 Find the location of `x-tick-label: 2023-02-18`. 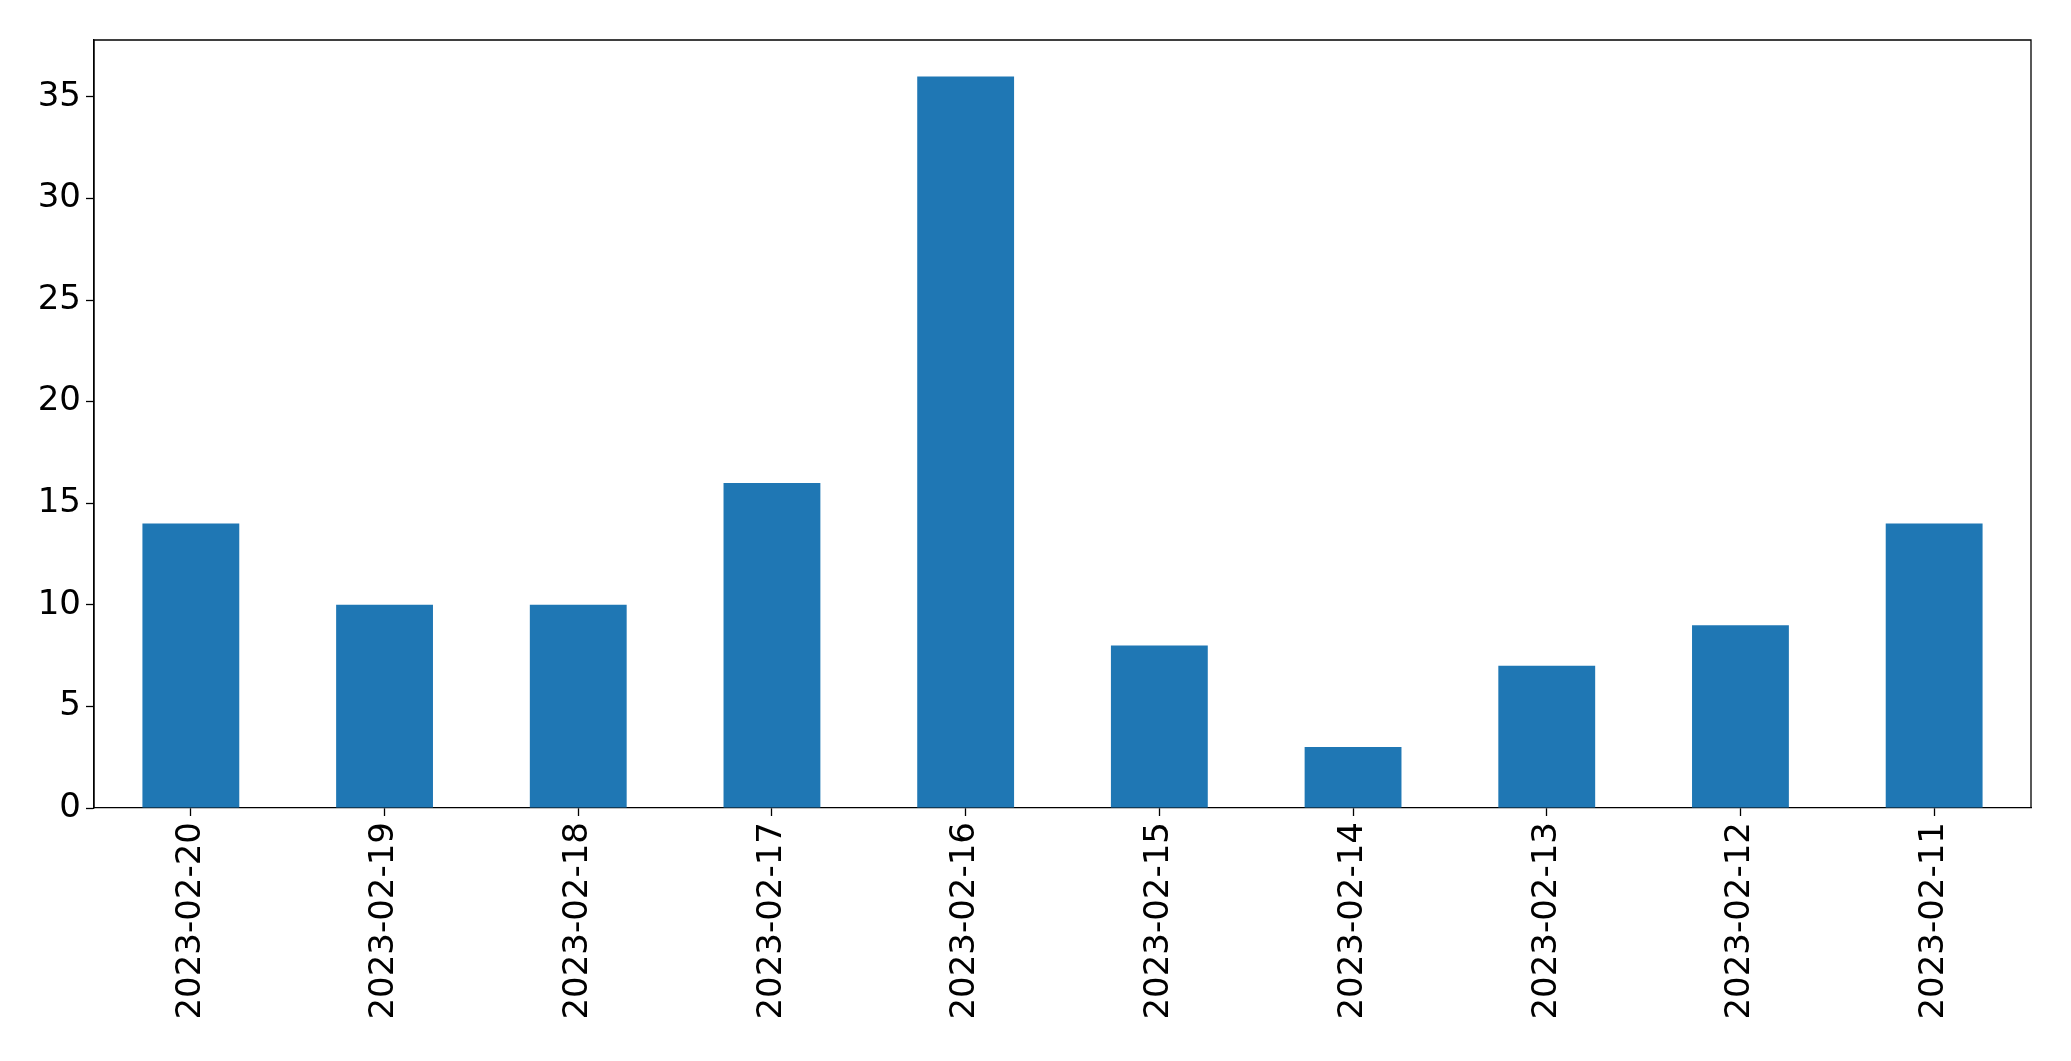

x-tick-label: 2023-02-18 is located at coordinates (575, 921).